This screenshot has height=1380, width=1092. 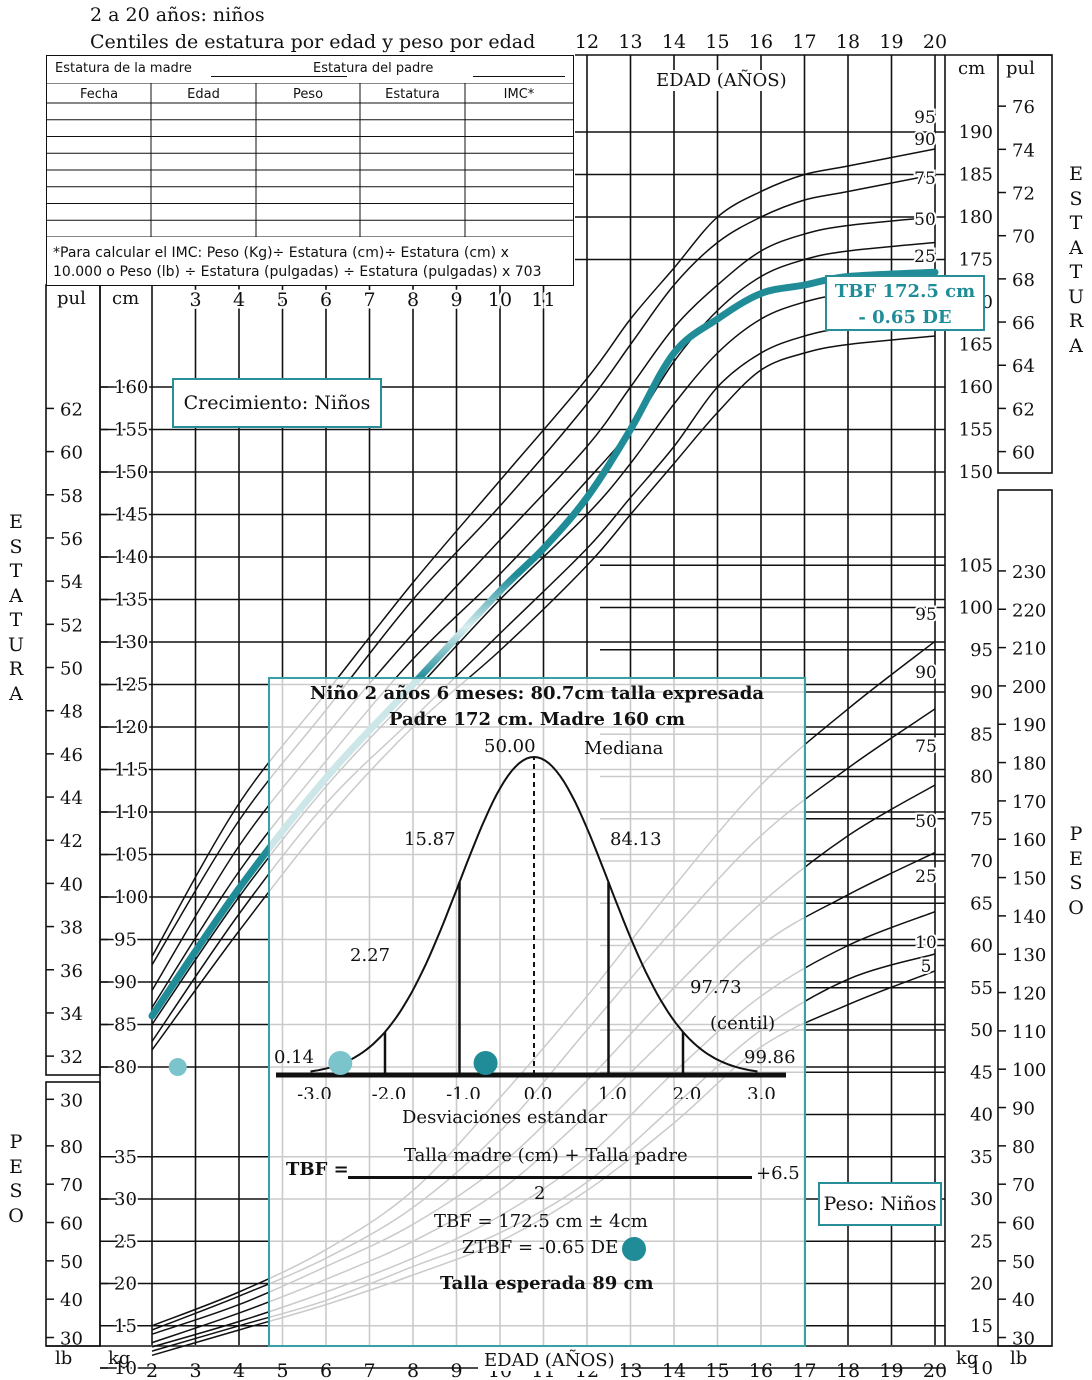 What do you see at coordinates (1076, 883) in the screenshot?
I see `weight-letter: S` at bounding box center [1076, 883].